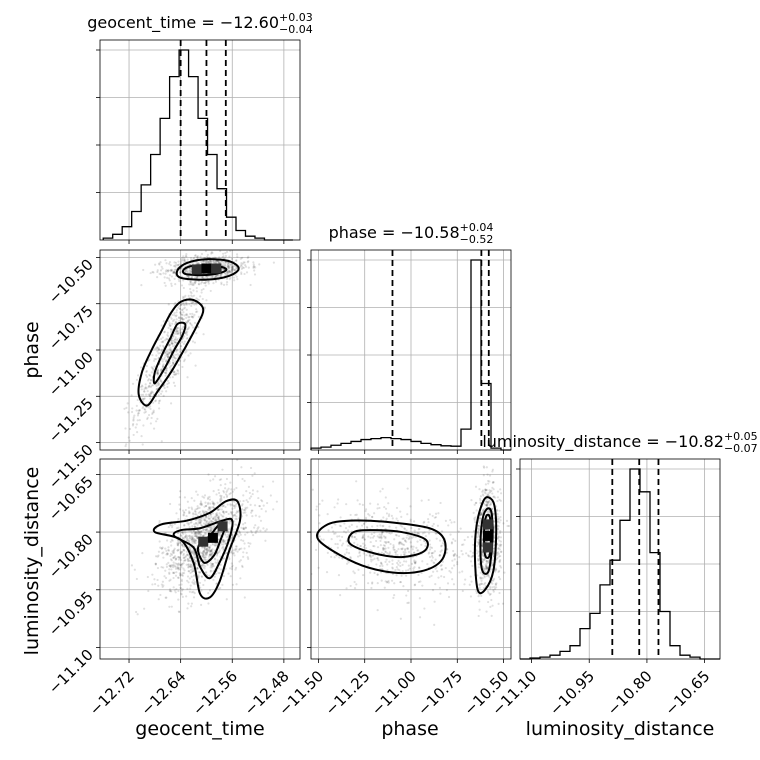 The width and height of the screenshot is (760, 760). I want to click on panel-content-geocent-time-vs-phase, so click(199, 349).